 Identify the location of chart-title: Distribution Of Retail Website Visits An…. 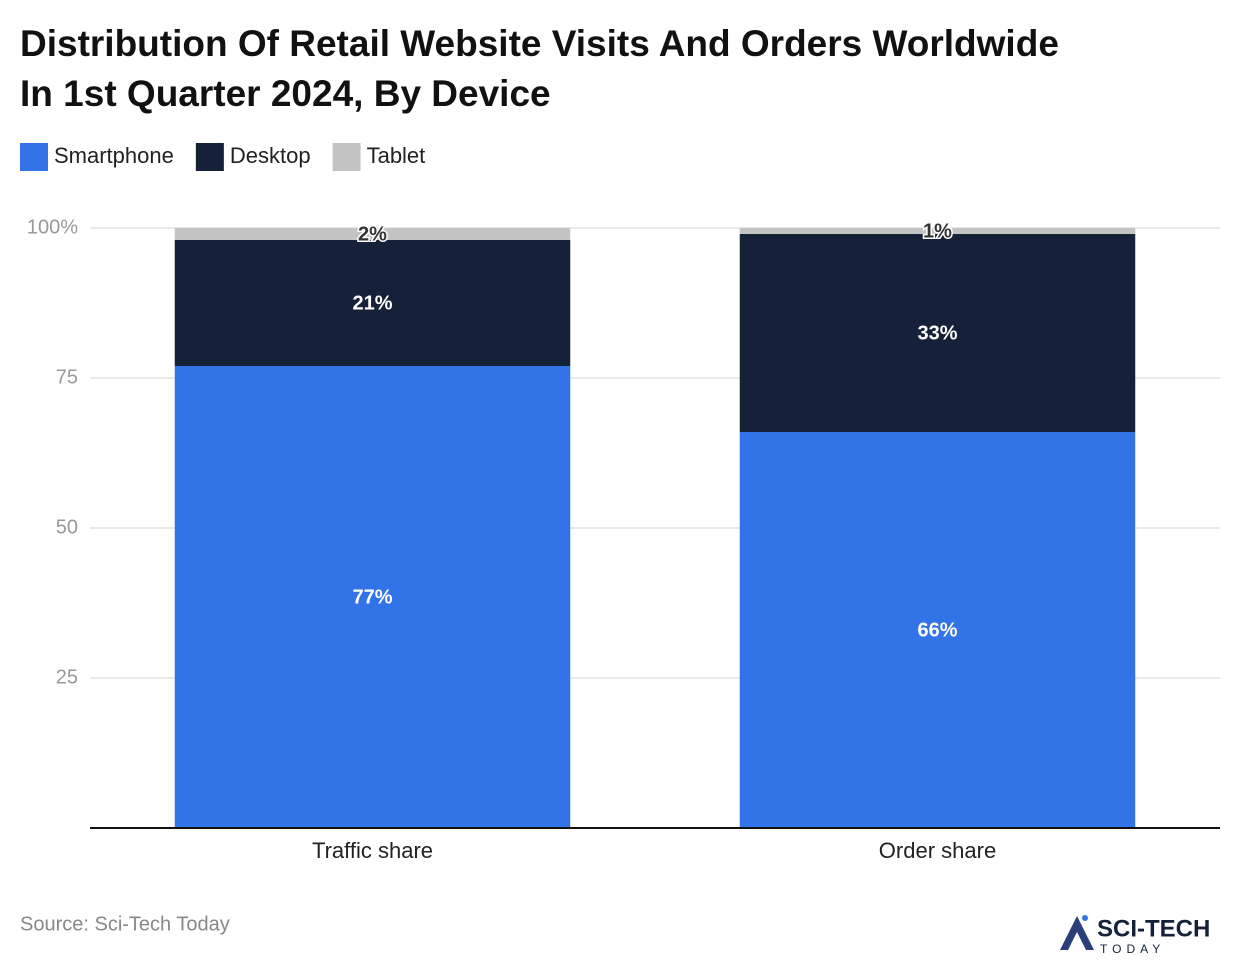
(539, 43).